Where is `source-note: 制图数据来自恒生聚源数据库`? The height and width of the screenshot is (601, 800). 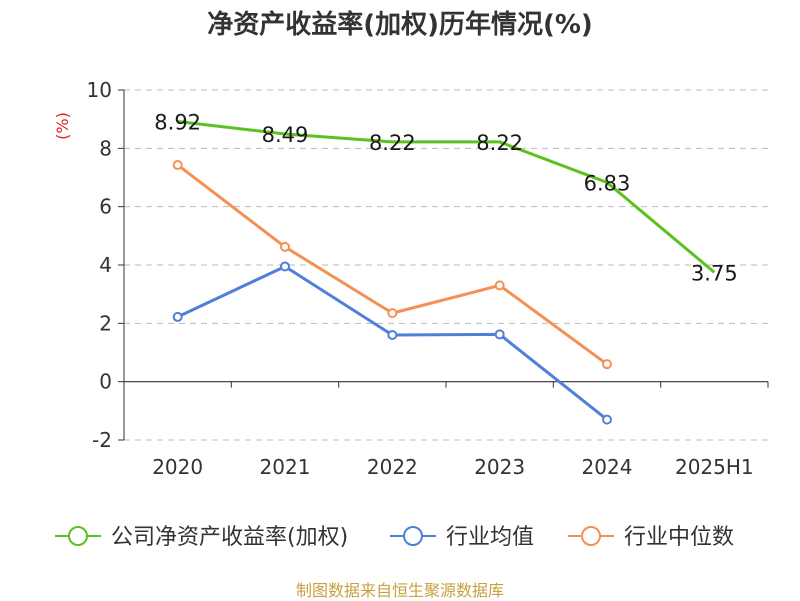
source-note: 制图数据来自恒生聚源数据库 is located at coordinates (399, 590).